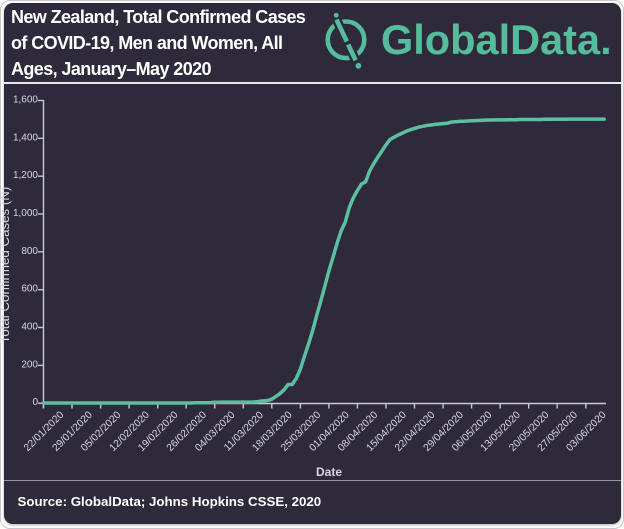 The image size is (624, 529). What do you see at coordinates (25, 213) in the screenshot?
I see `svg-text: 1,000` at bounding box center [25, 213].